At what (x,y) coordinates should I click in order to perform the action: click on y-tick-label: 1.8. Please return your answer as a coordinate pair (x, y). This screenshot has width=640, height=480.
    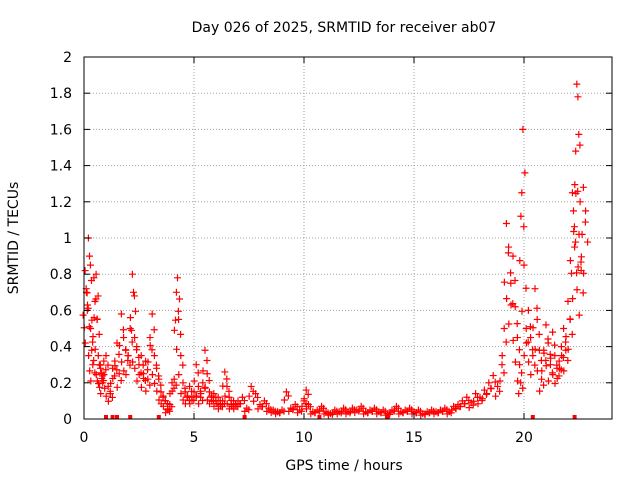
    Looking at the image, I should click on (61, 94).